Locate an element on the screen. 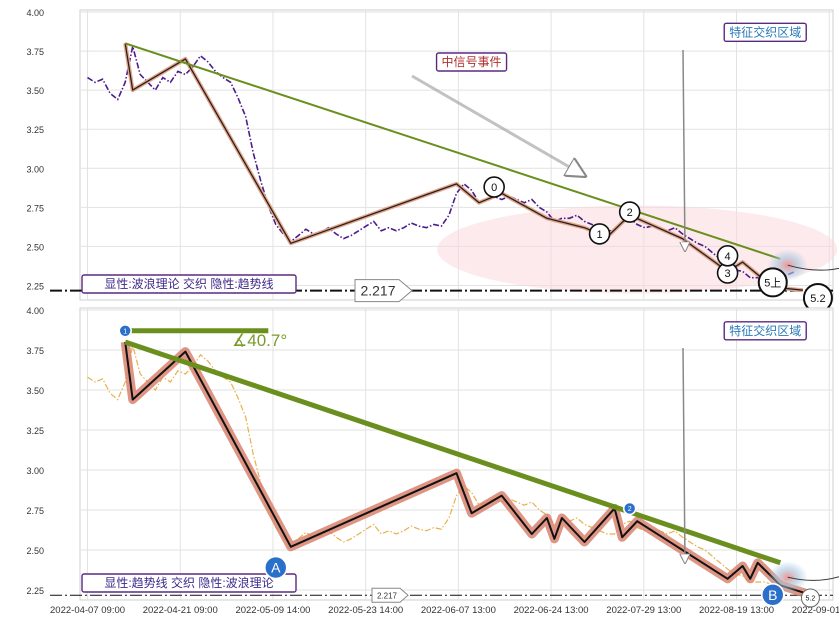  wave-point-label: 4 is located at coordinates (728, 257).